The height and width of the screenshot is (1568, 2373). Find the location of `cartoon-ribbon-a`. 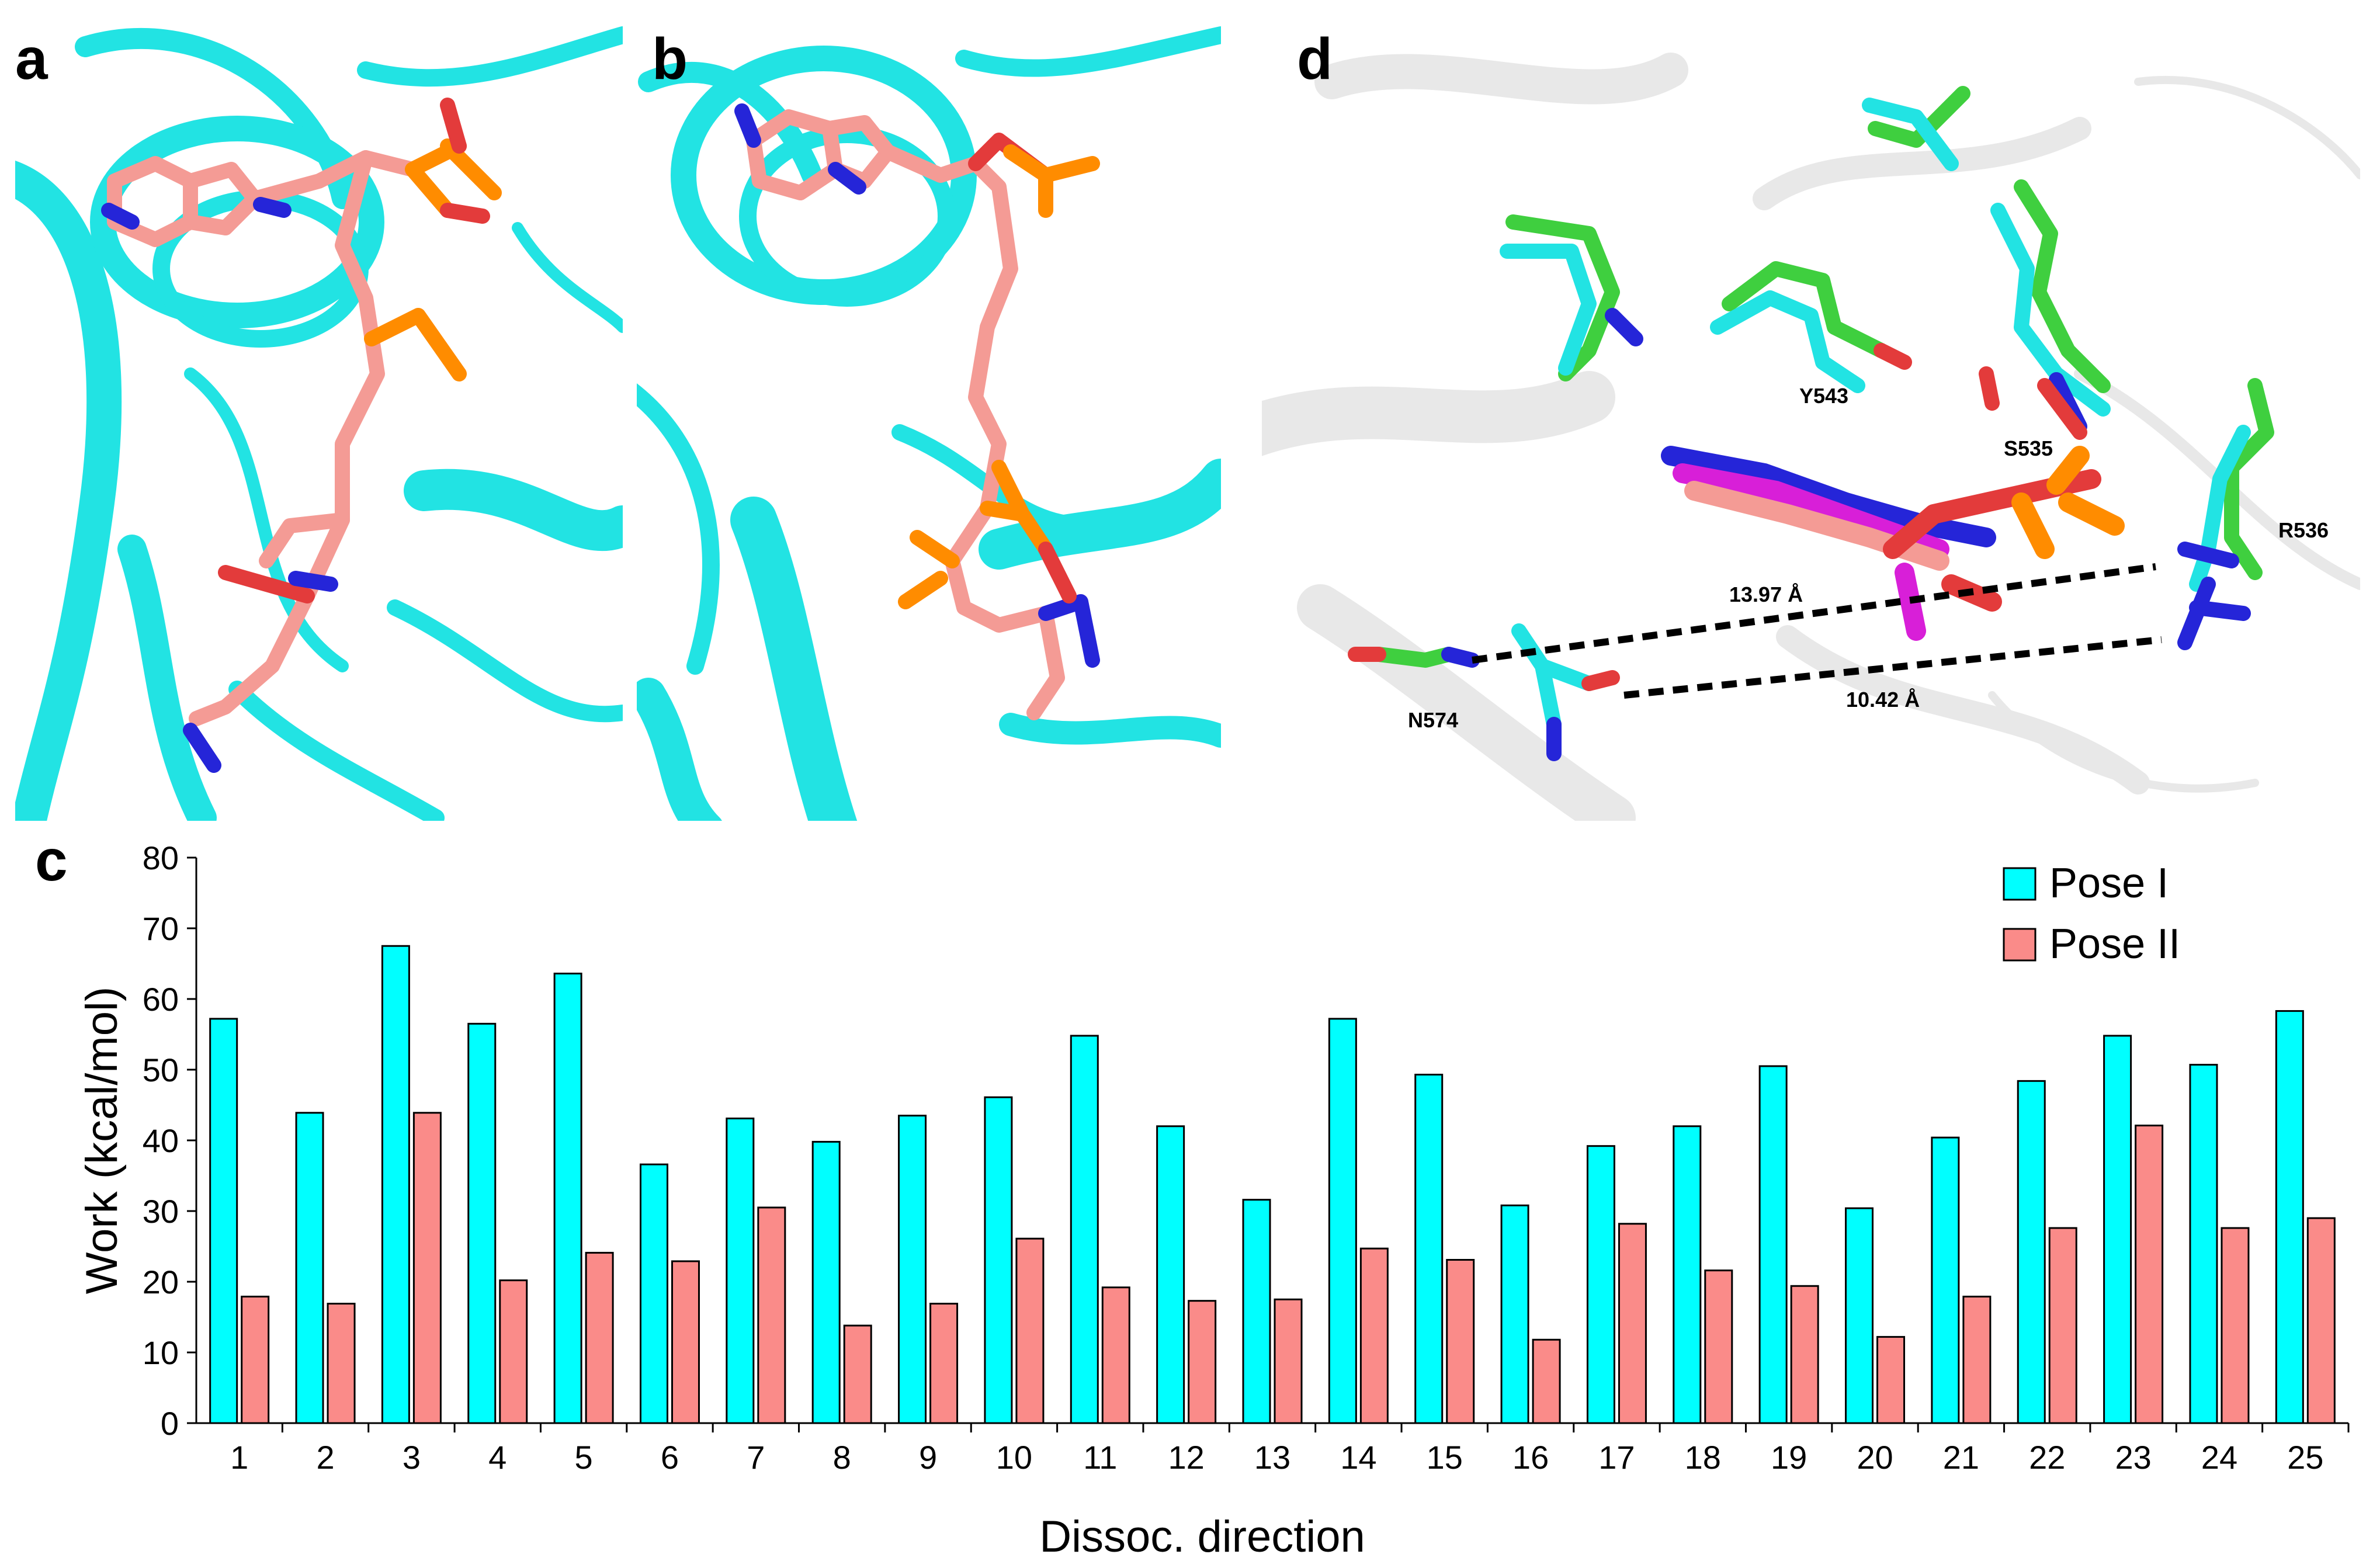

cartoon-ribbon-a is located at coordinates (319, 423).